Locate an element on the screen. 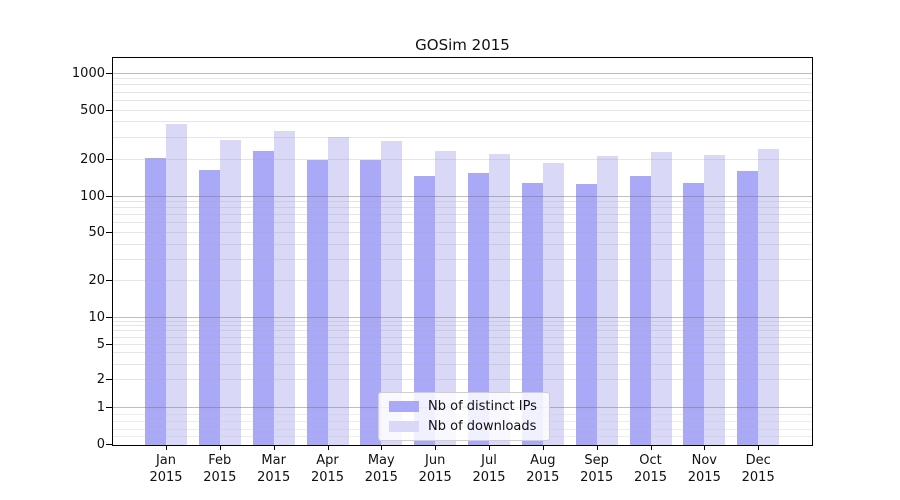  x-tick-label: Apr 2015 is located at coordinates (328, 469).